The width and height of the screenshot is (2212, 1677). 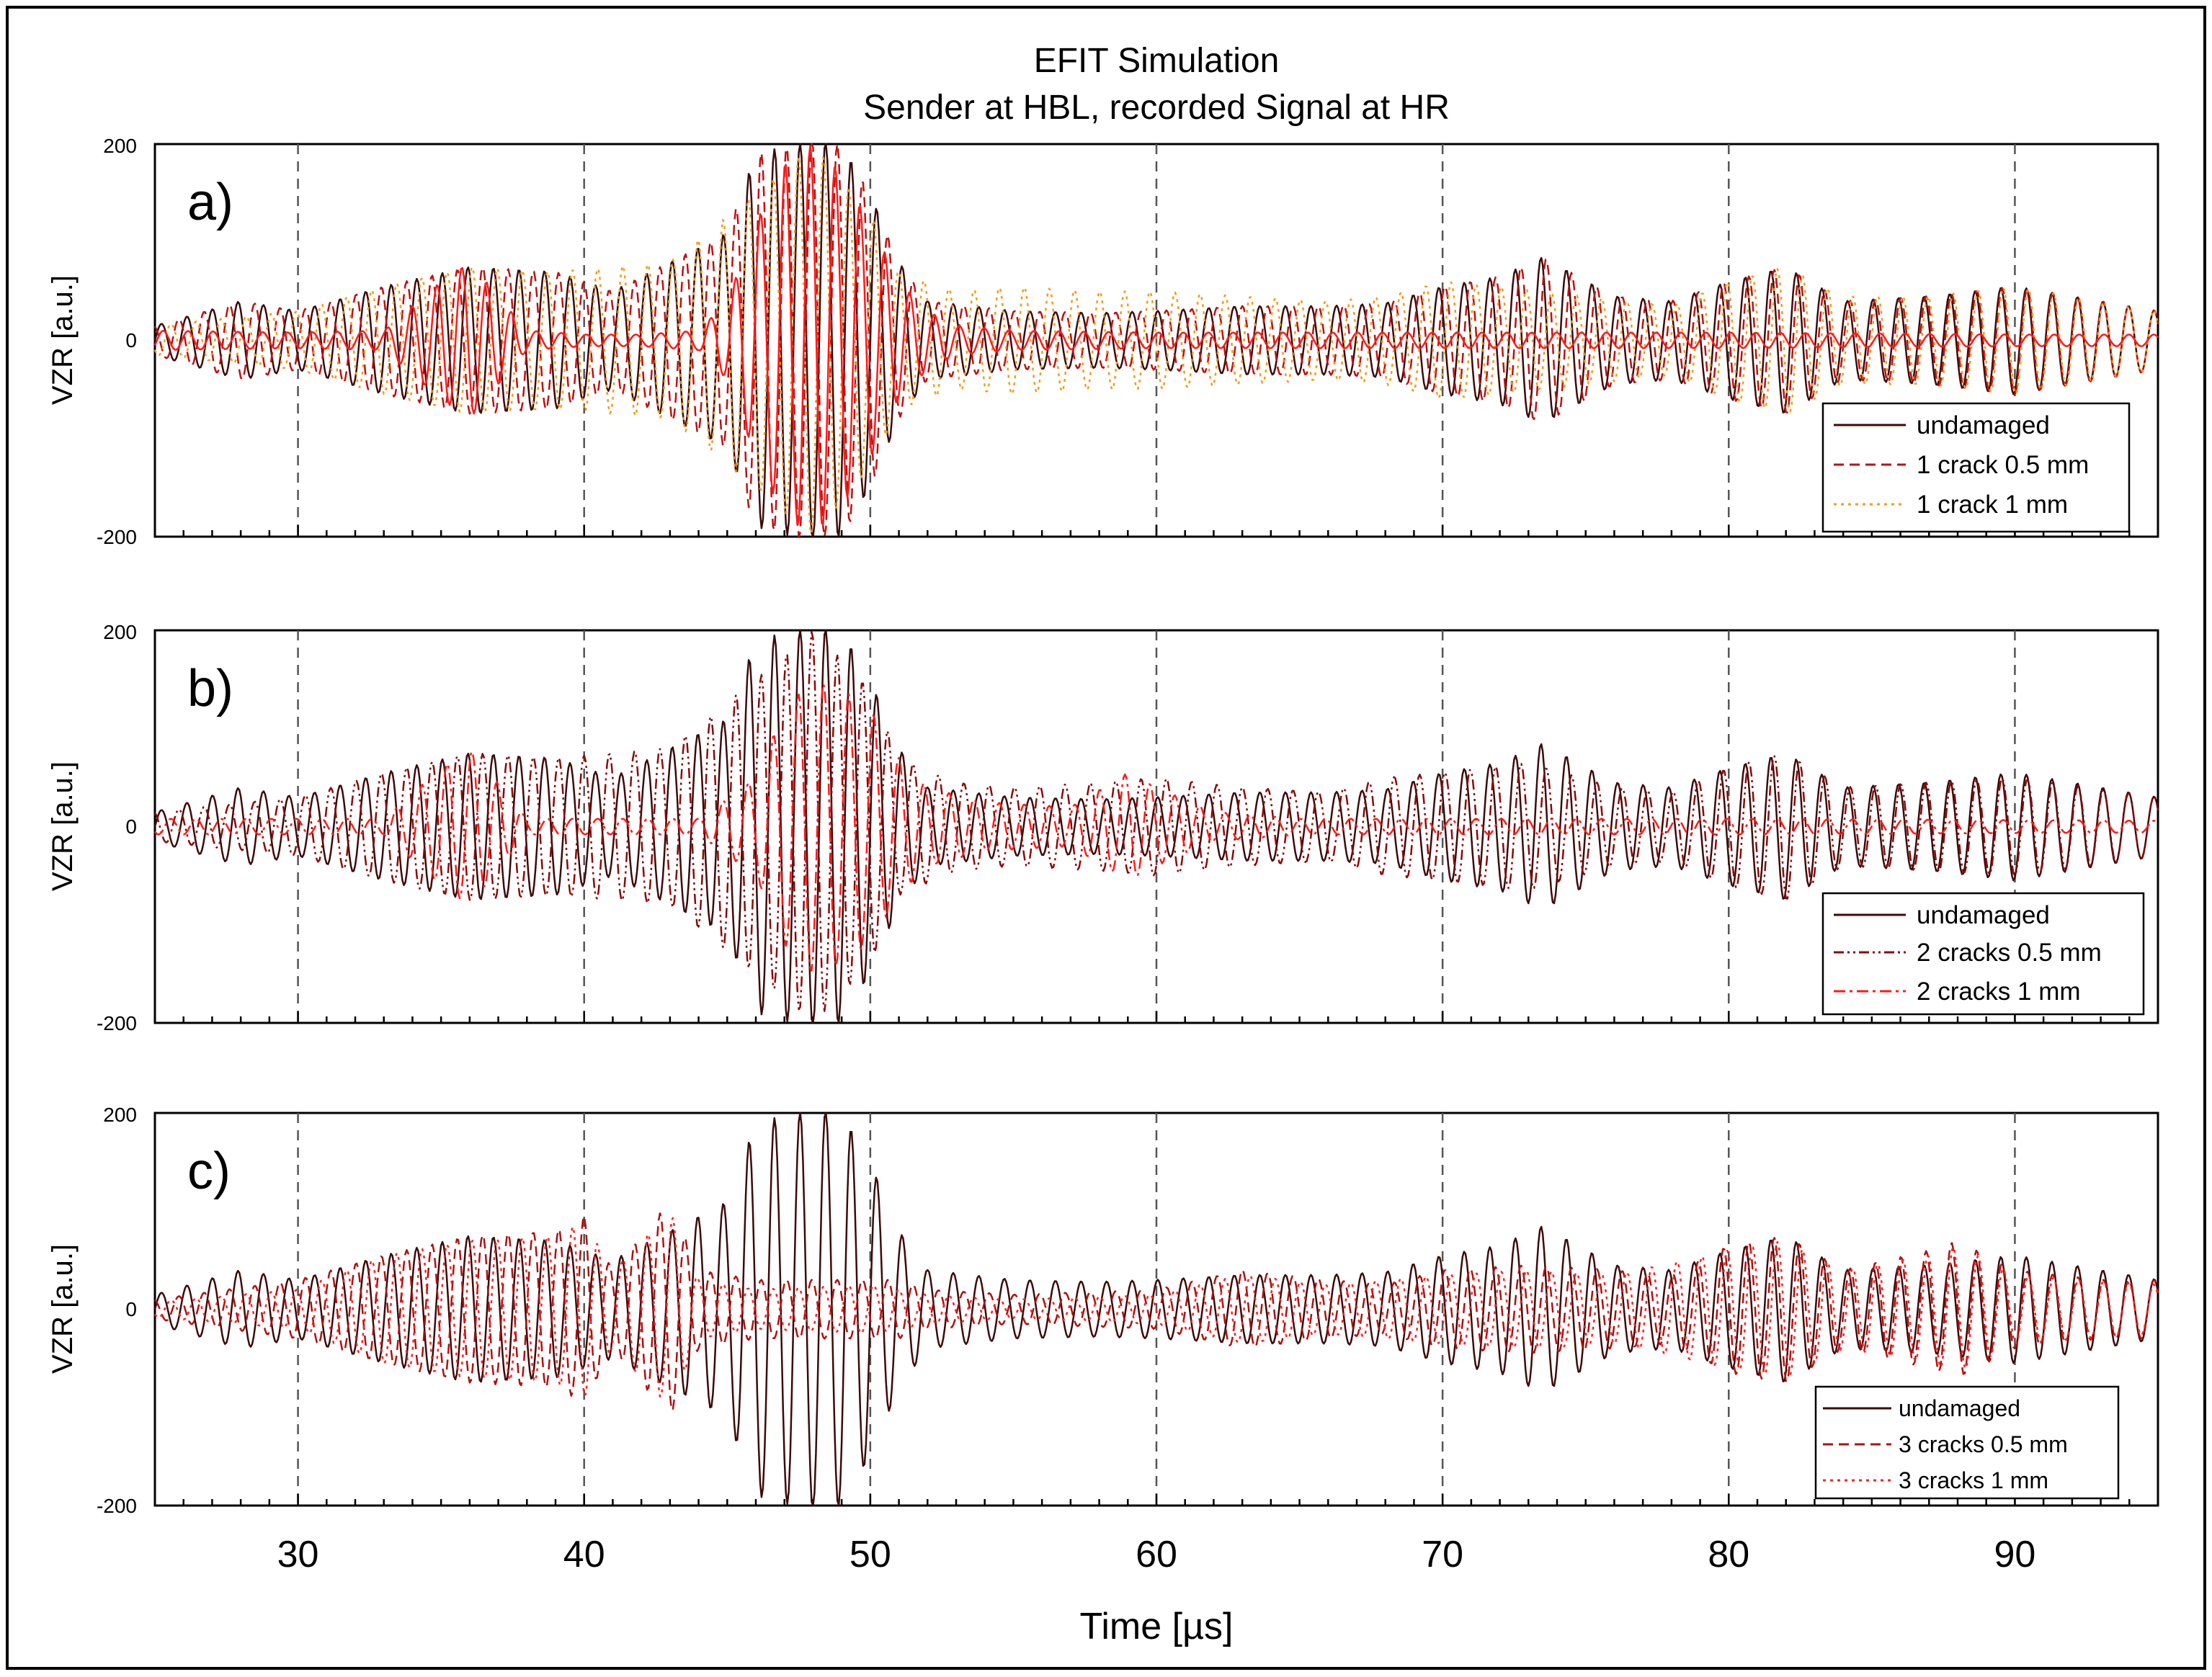 What do you see at coordinates (120, 146) in the screenshot?
I see `panel-a-ytick-top: 200` at bounding box center [120, 146].